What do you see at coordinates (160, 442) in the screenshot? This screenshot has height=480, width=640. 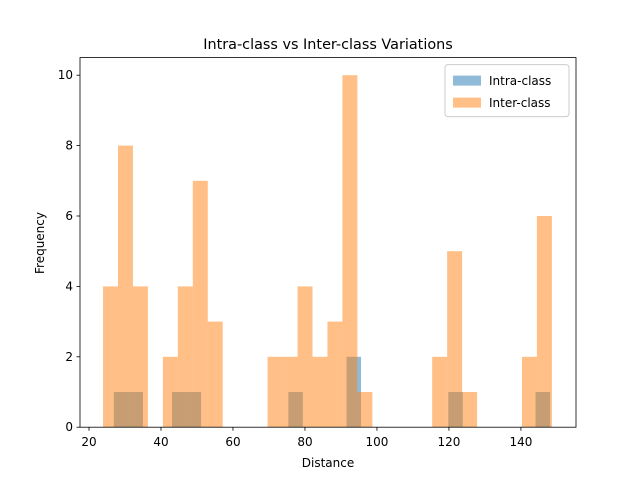 I see `x-tick-label: 40` at bounding box center [160, 442].